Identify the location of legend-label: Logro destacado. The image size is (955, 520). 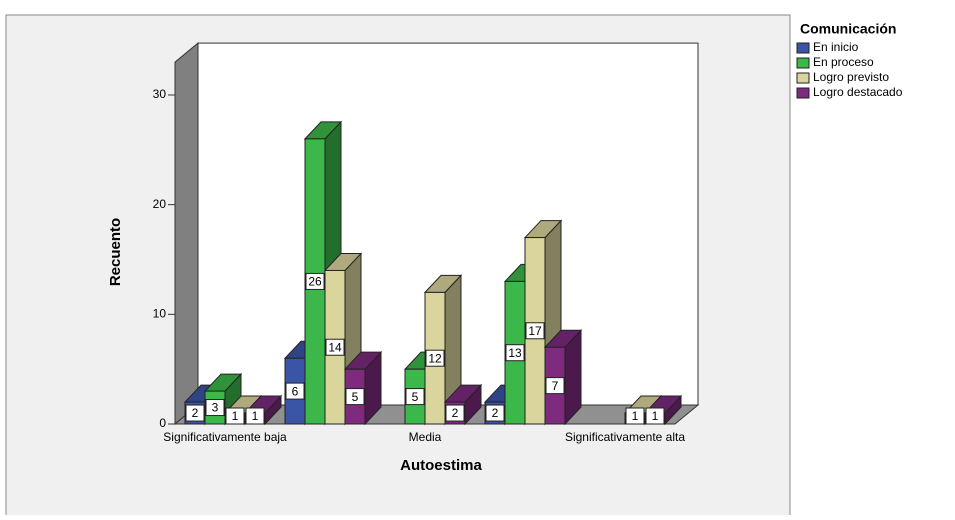
(858, 92).